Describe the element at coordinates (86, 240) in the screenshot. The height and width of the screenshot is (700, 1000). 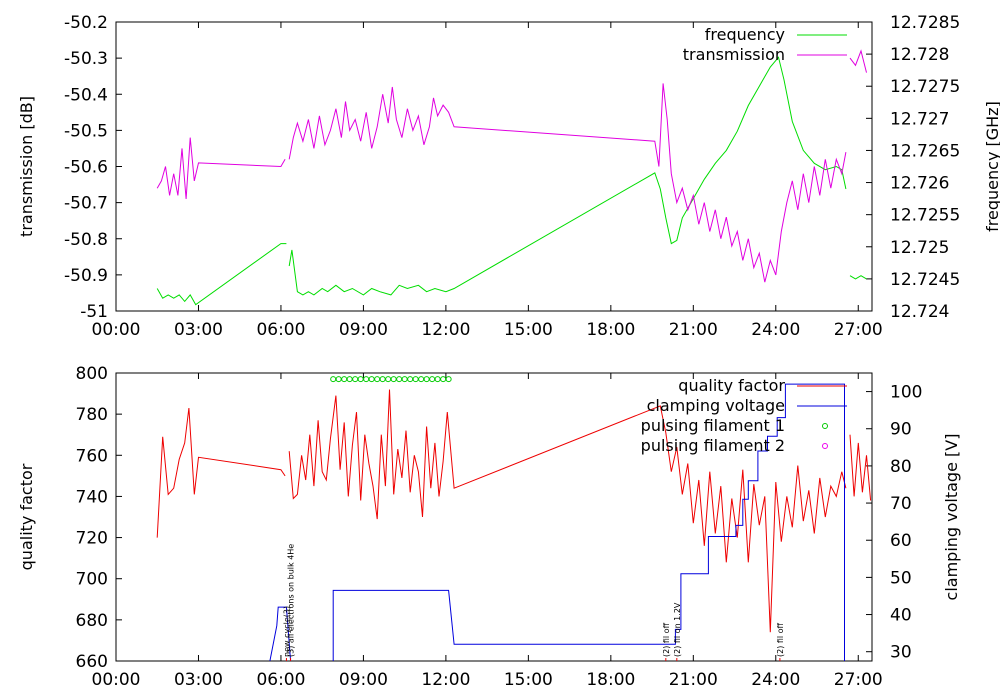
I see `top-y-tick-label: -50.8` at that location.